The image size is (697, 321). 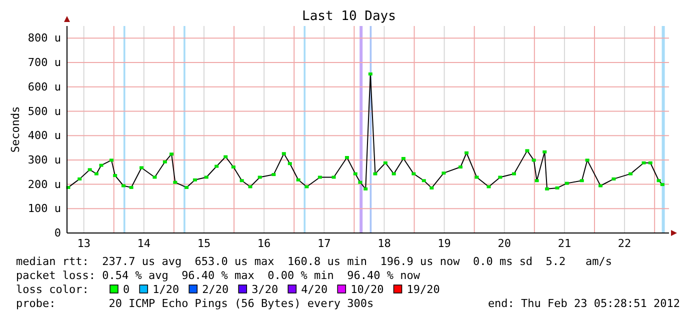 I want to click on x-tick-label: 15, so click(x=204, y=243).